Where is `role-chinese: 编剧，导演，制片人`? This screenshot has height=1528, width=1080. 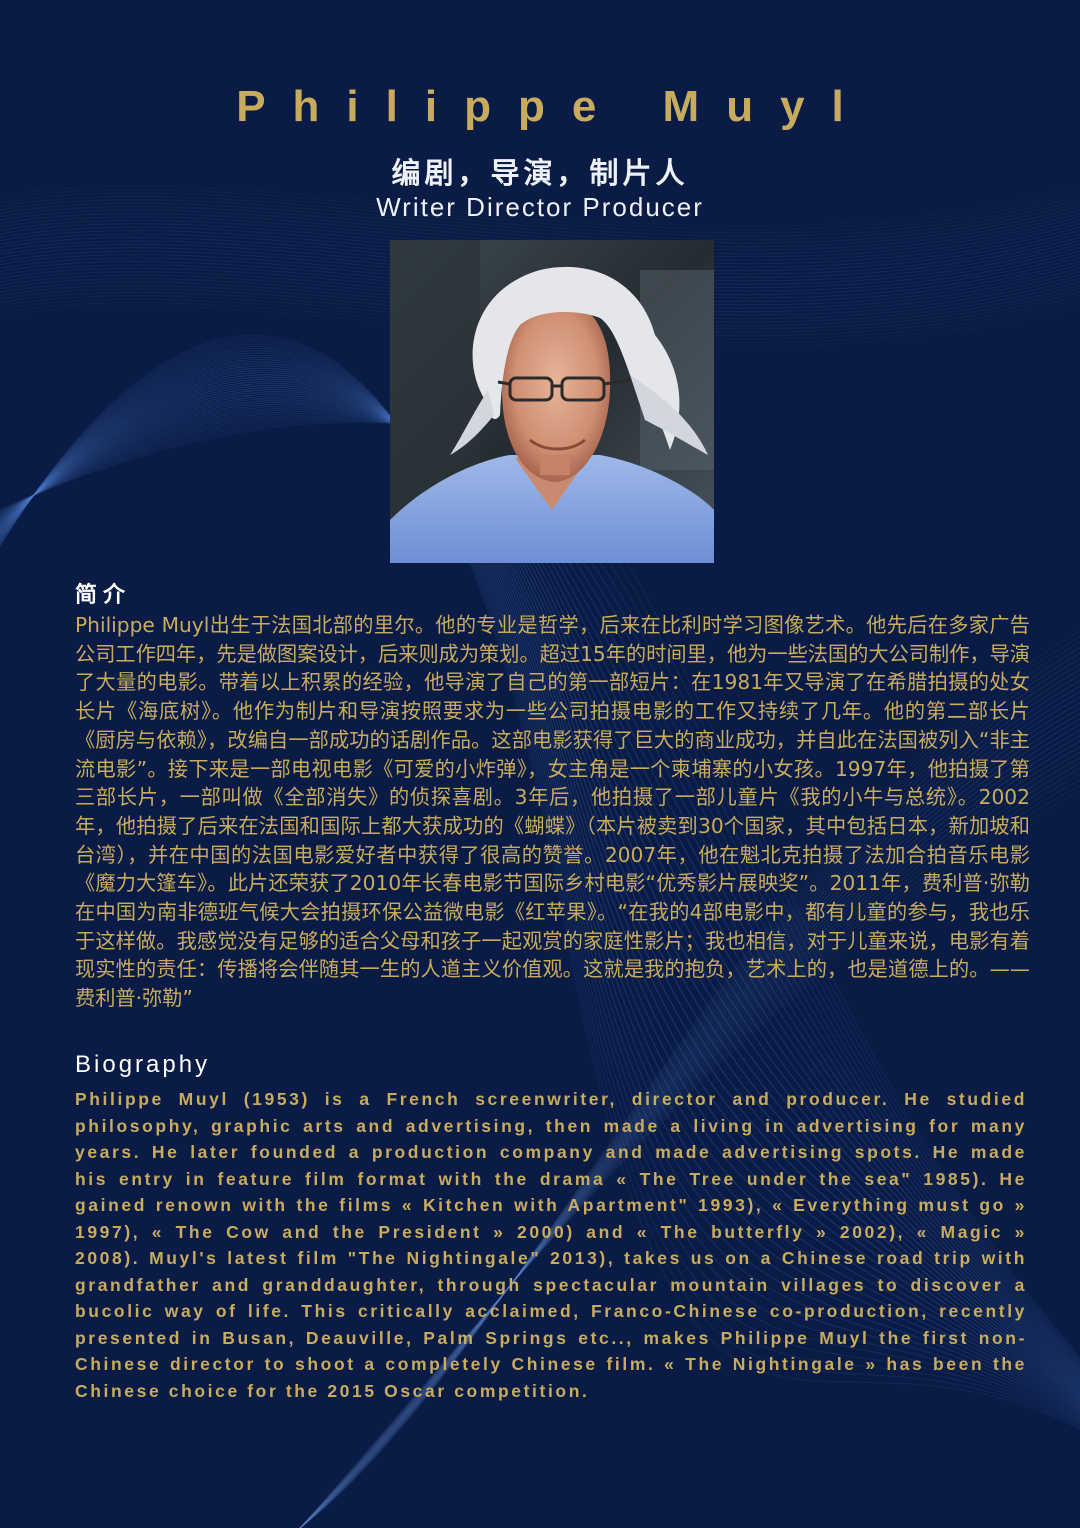 role-chinese: 编剧，导演，制片人 is located at coordinates (540, 173).